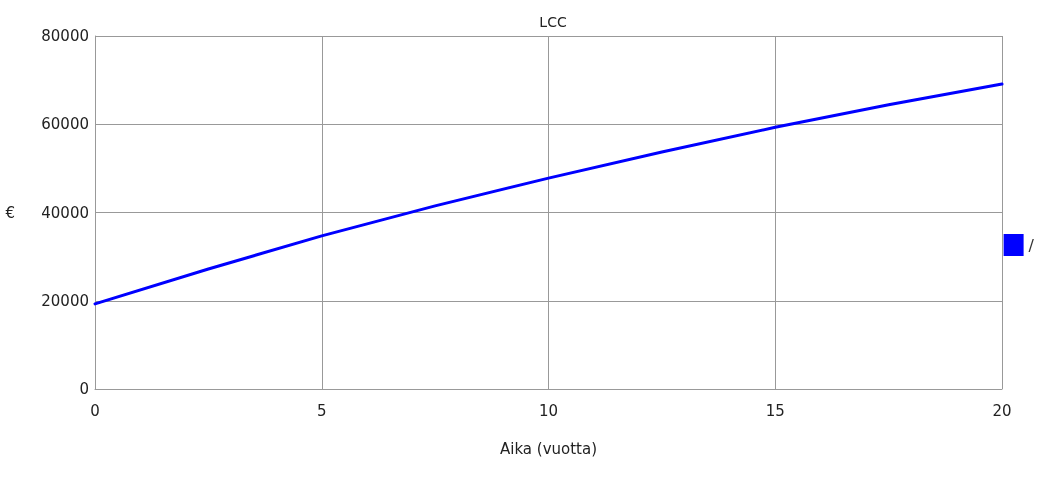 This screenshot has height=490, width=1061. Describe the element at coordinates (10, 212) in the screenshot. I see `y-axis-title: €` at that location.